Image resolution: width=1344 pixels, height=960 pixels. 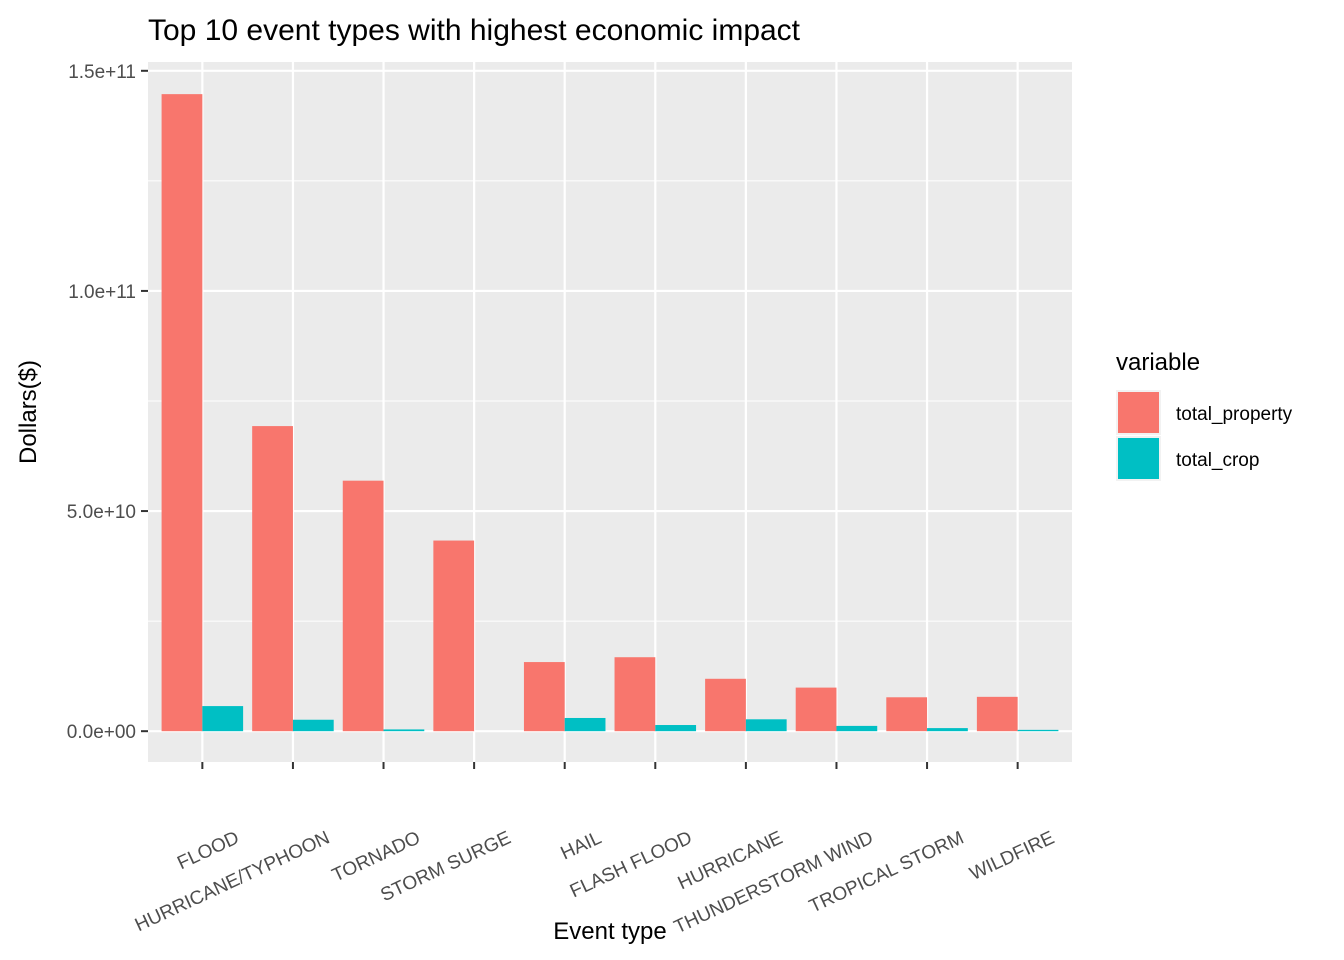 I want to click on legend-key-total_property, so click(x=1138, y=412).